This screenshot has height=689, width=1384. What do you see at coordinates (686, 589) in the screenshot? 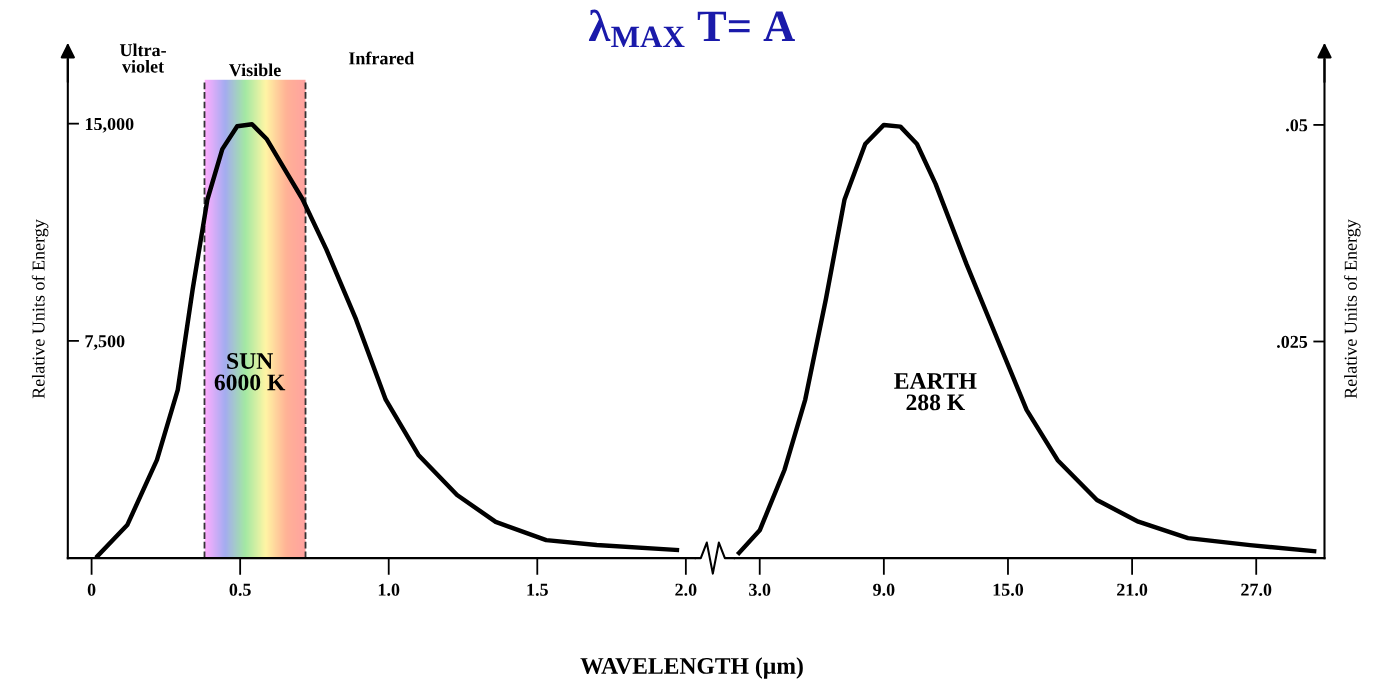
I see `x-tick-label: 2.0` at bounding box center [686, 589].